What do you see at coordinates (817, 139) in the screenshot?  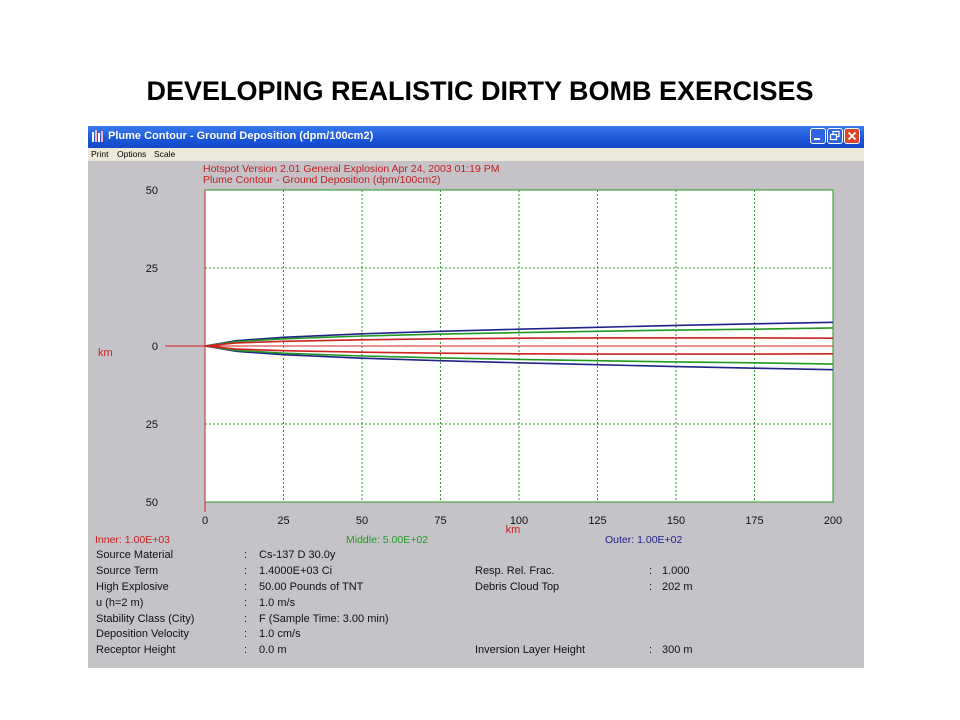 I see `minimize-icon` at bounding box center [817, 139].